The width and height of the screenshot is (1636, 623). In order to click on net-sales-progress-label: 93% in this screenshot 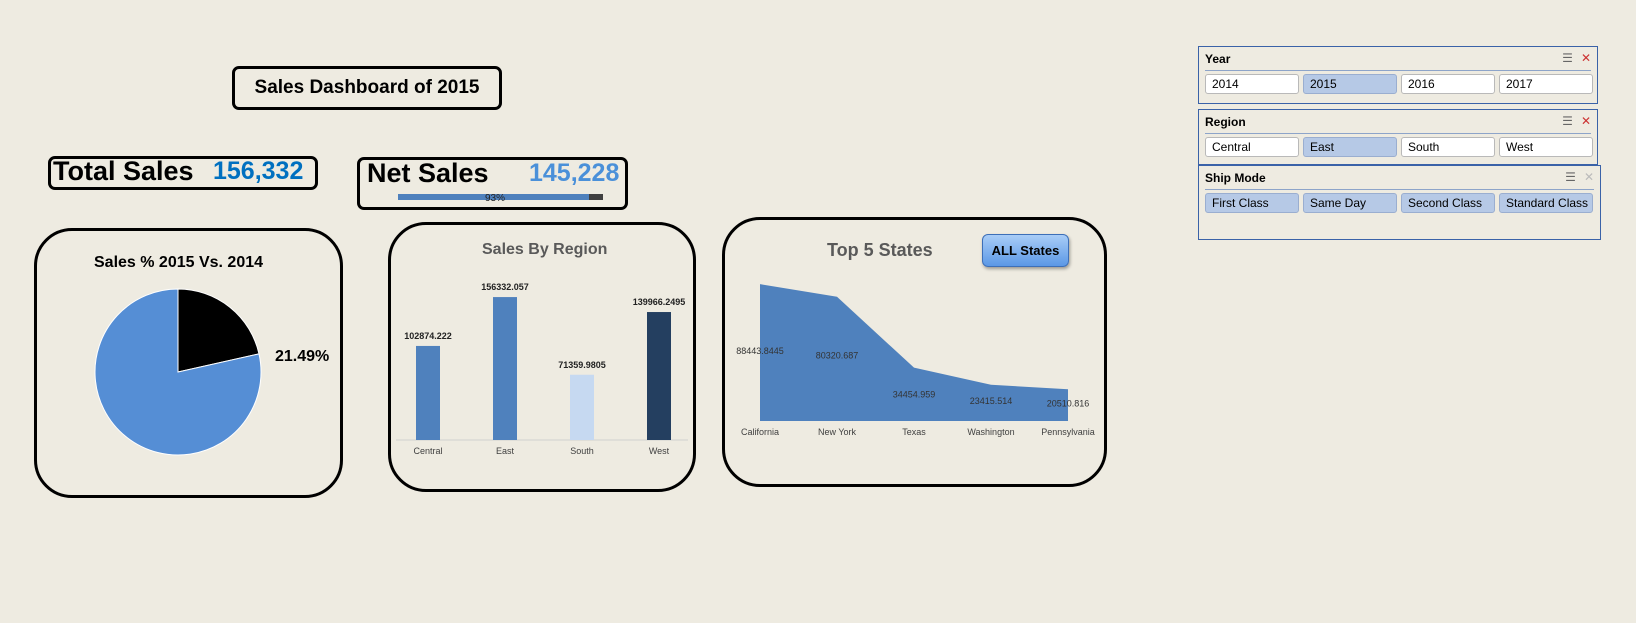, I will do `click(495, 198)`.